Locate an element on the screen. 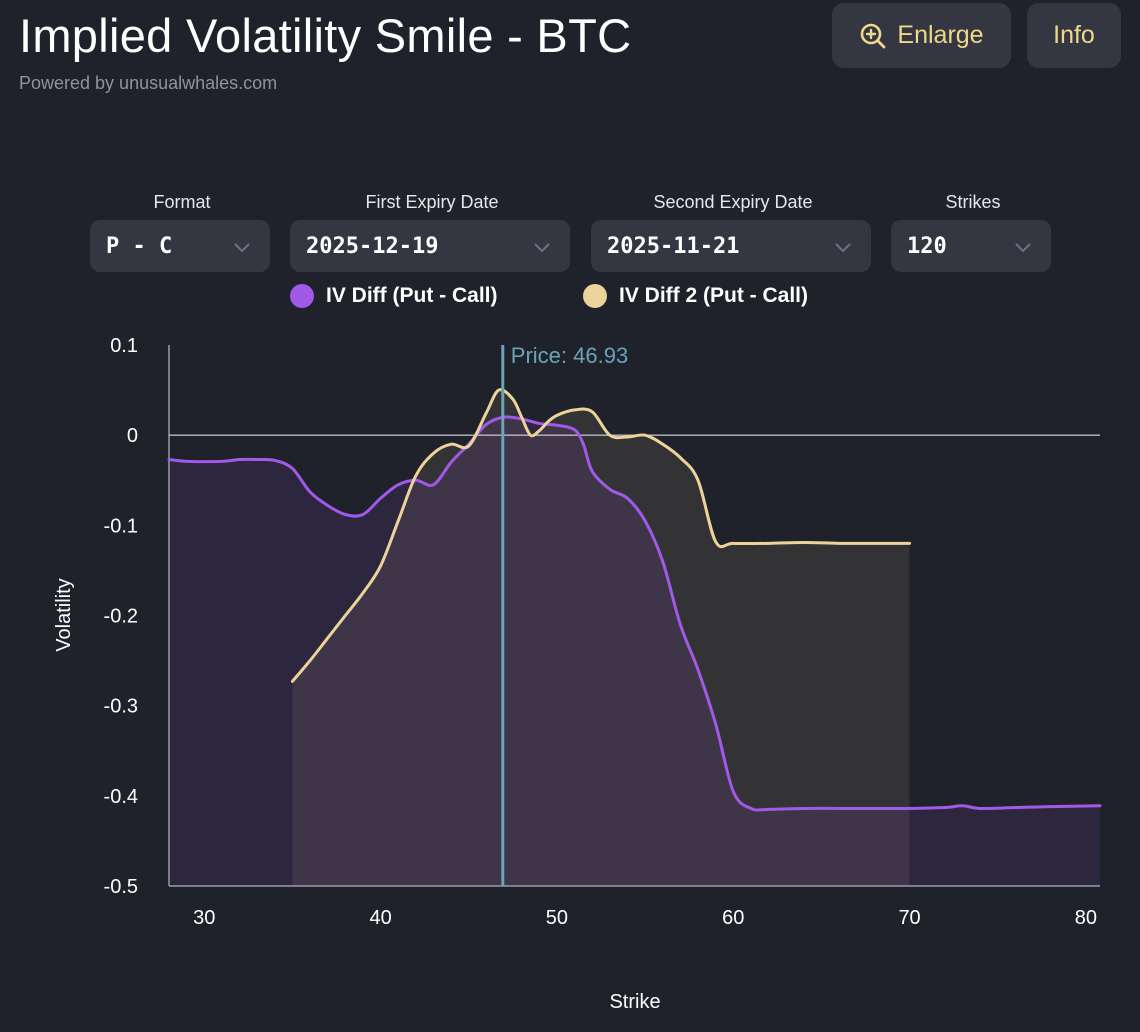 The width and height of the screenshot is (1140, 1032). format-select: P - C is located at coordinates (180, 246).